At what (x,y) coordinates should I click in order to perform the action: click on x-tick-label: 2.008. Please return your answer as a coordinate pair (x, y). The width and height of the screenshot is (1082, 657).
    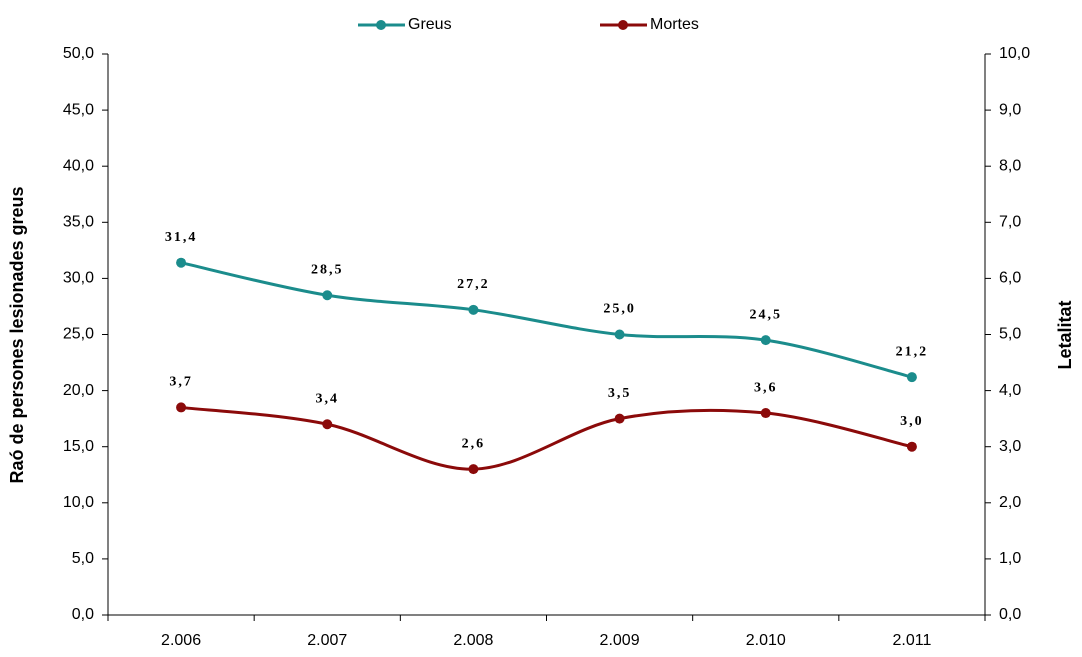
    Looking at the image, I should click on (473, 640).